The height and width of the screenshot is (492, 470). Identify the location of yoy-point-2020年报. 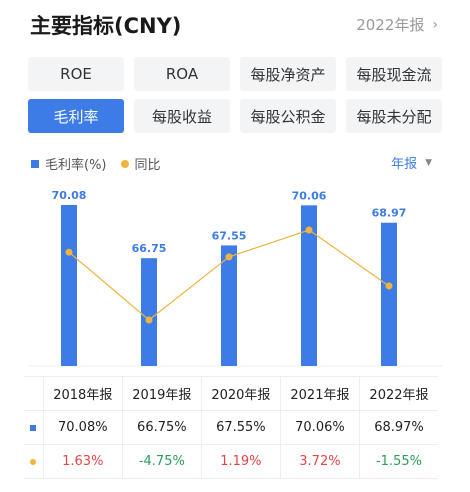
(229, 257).